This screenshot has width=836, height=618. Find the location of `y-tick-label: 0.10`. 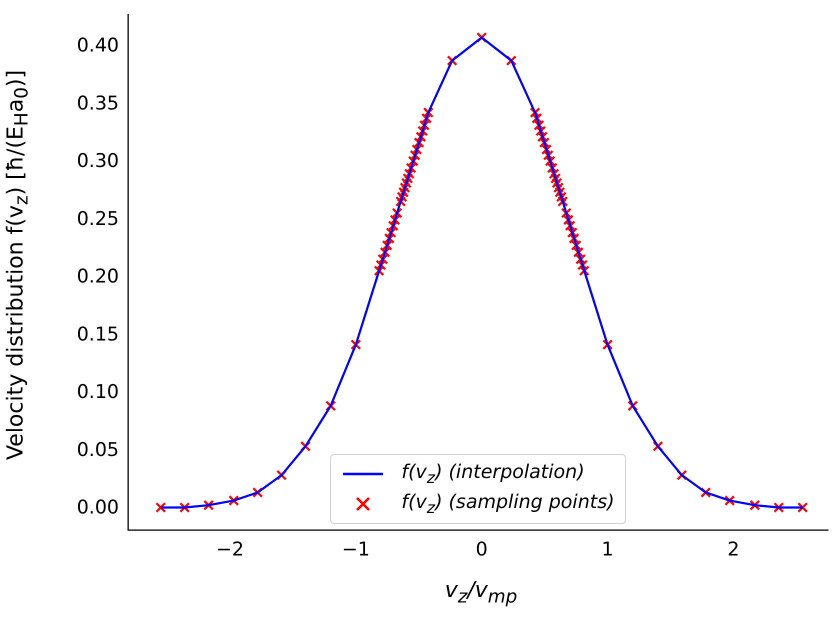

y-tick-label: 0.10 is located at coordinates (97, 392).